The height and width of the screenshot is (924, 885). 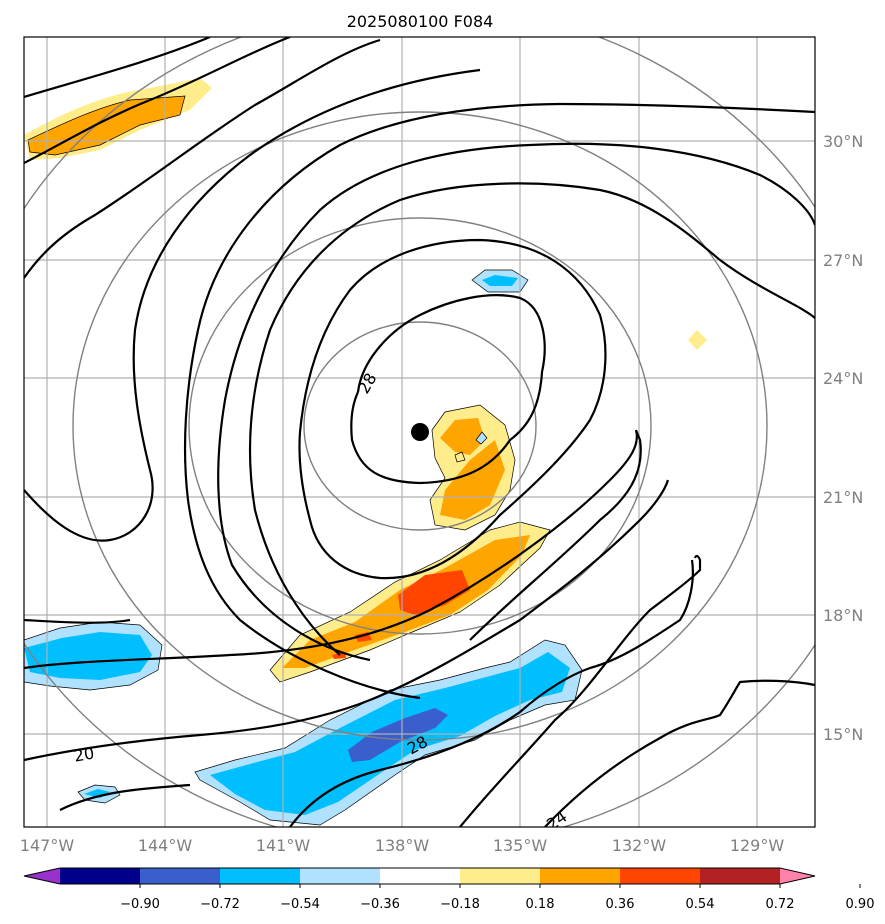 What do you see at coordinates (83, 754) in the screenshot?
I see `contour-label-20: 20` at bounding box center [83, 754].